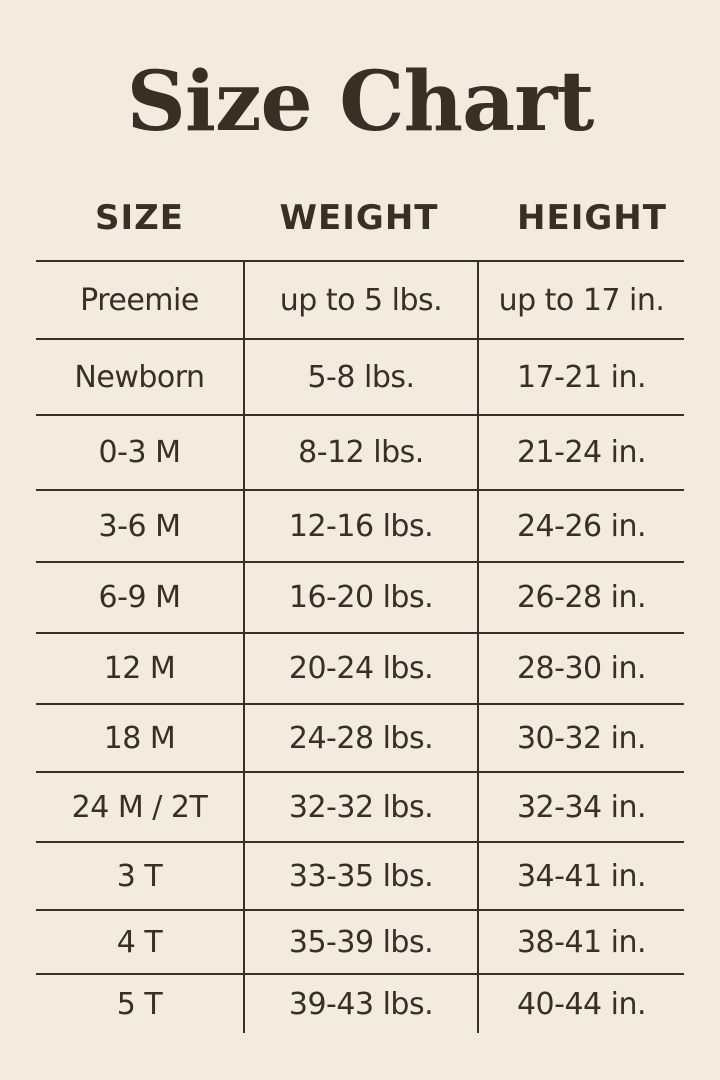  I want to click on size-cell: 3 T, so click(139, 876).